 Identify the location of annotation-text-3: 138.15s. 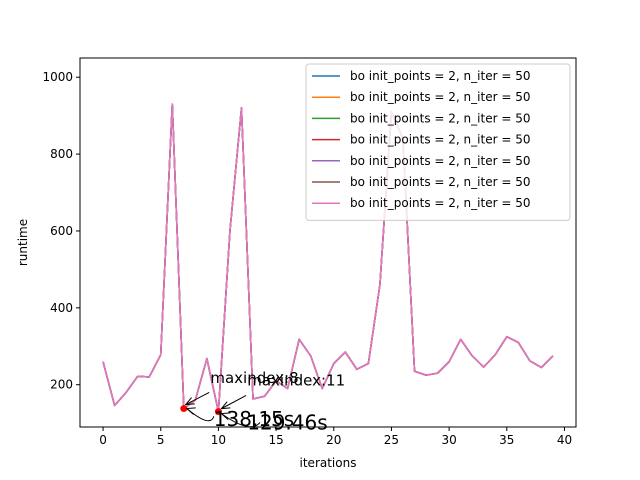
(254, 419).